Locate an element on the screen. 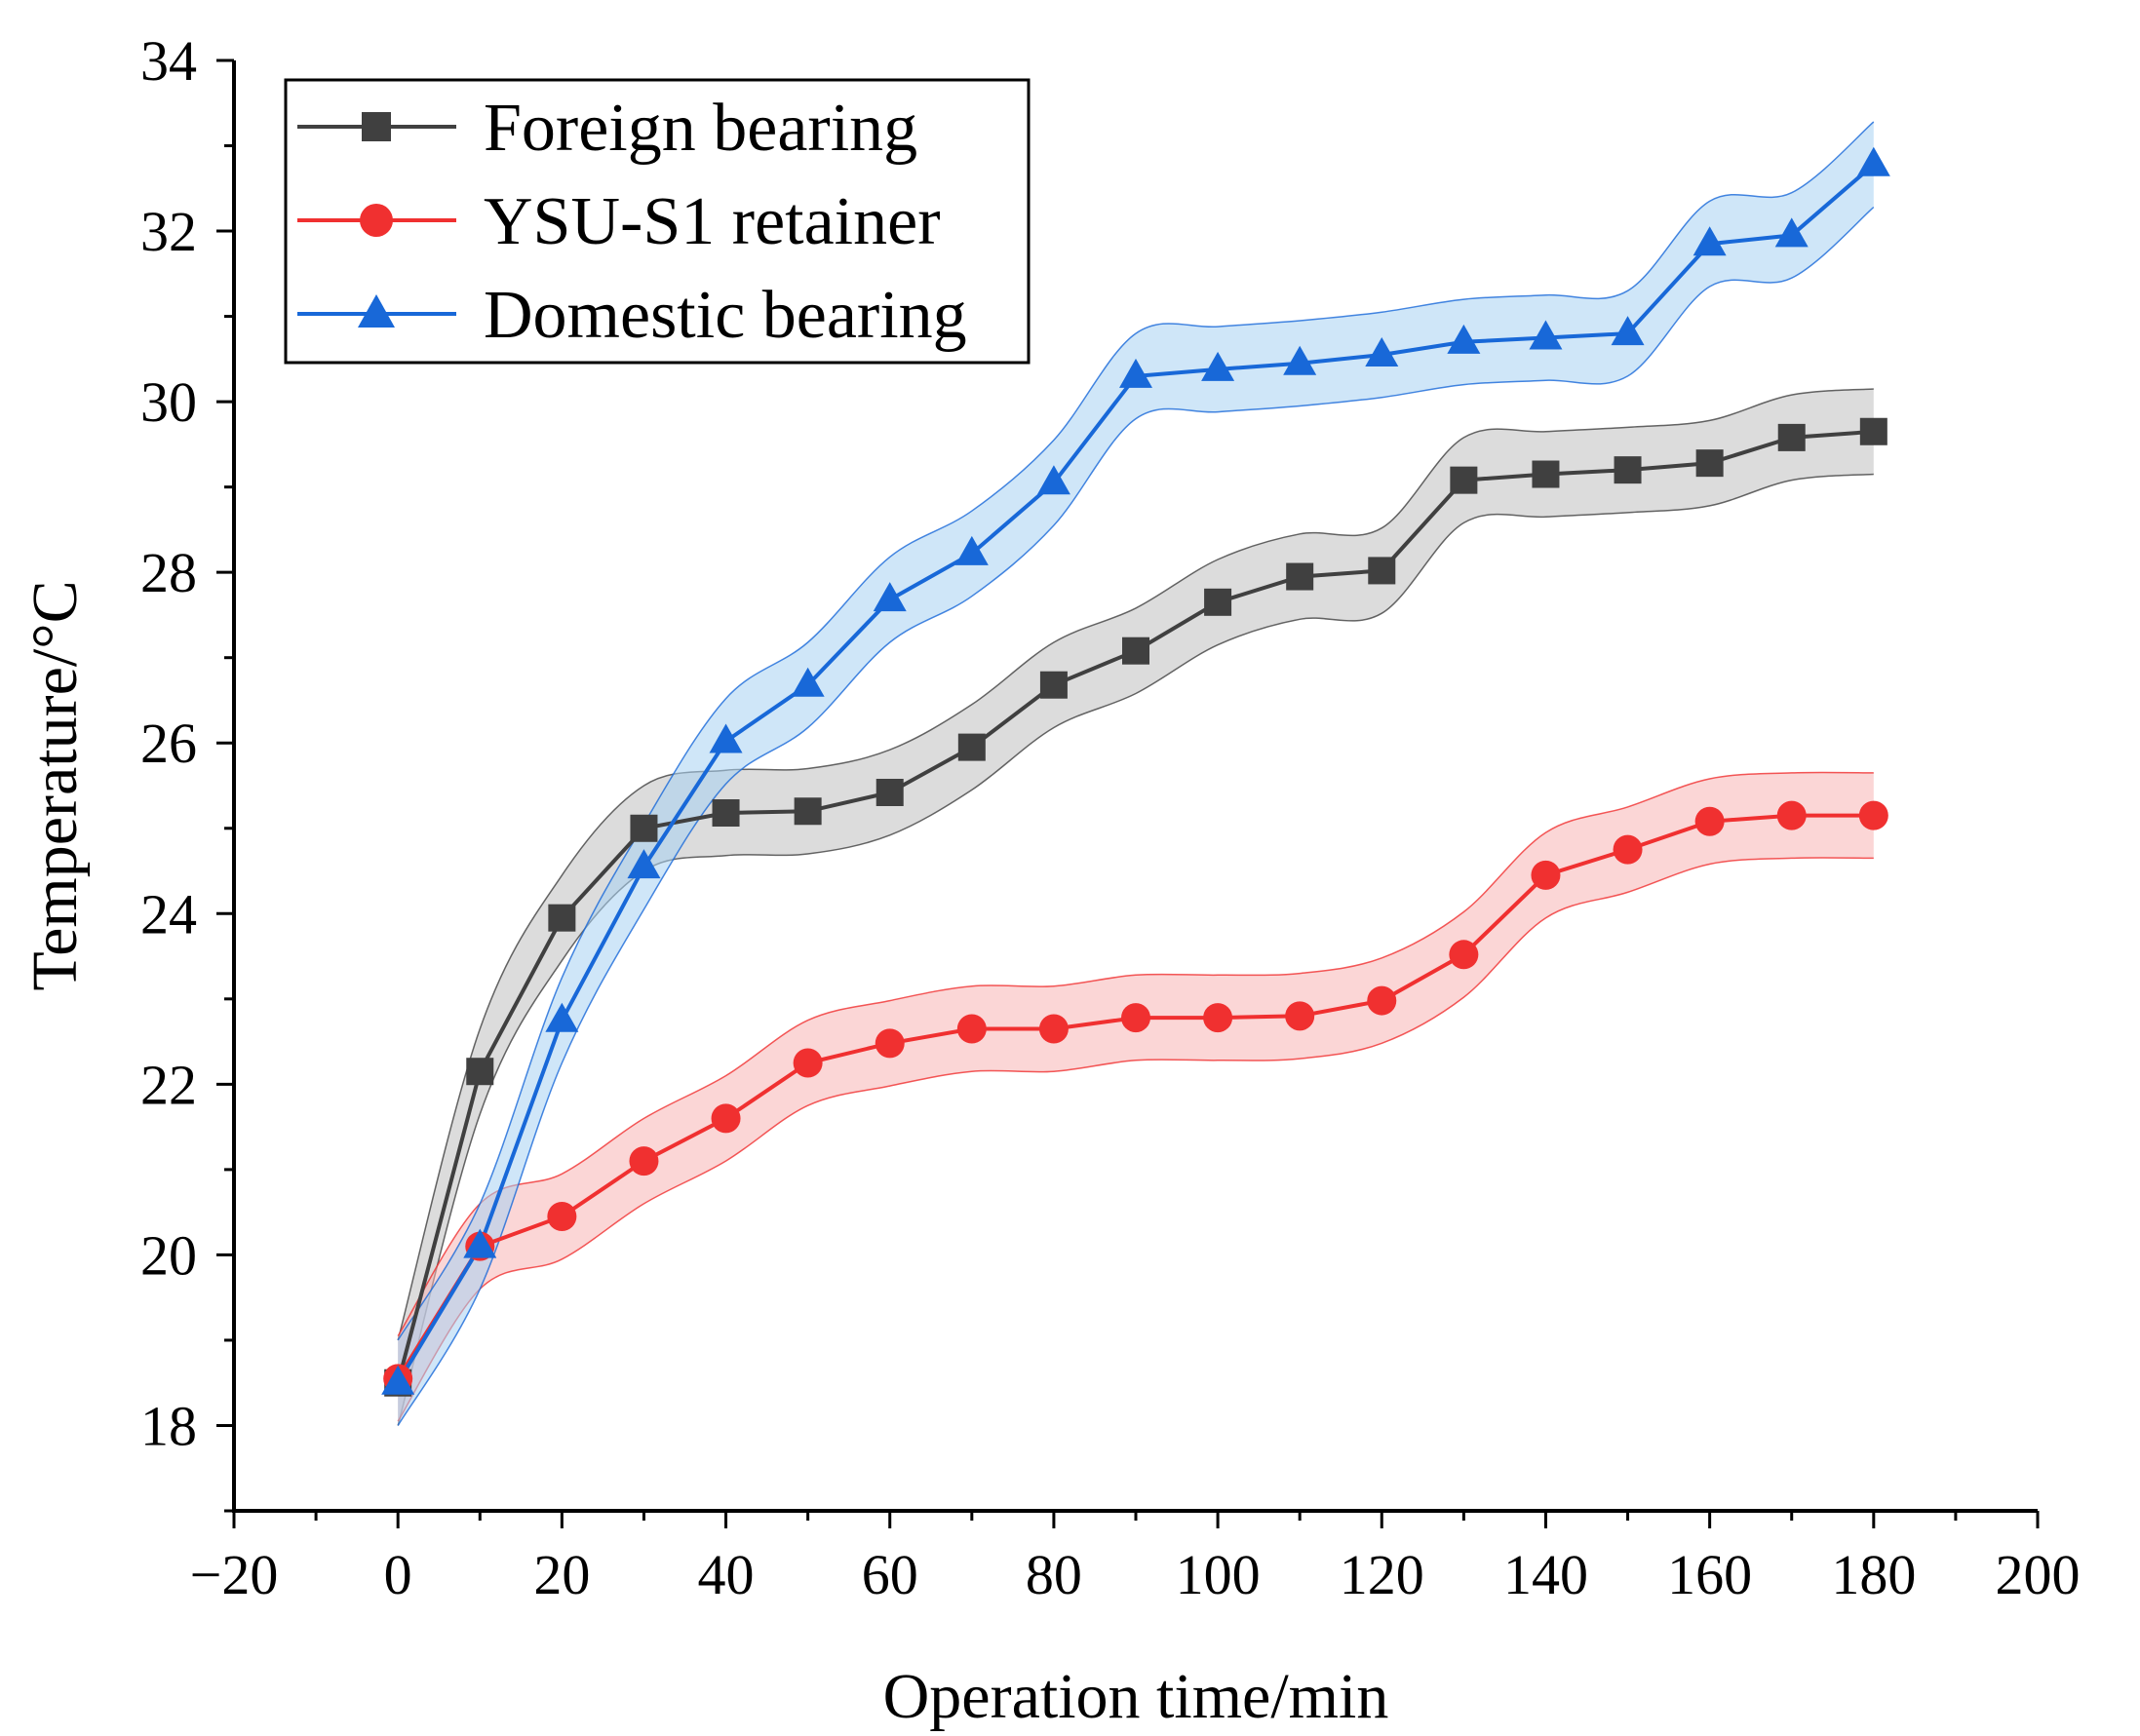  x-tick-label: 0 is located at coordinates (398, 1574).